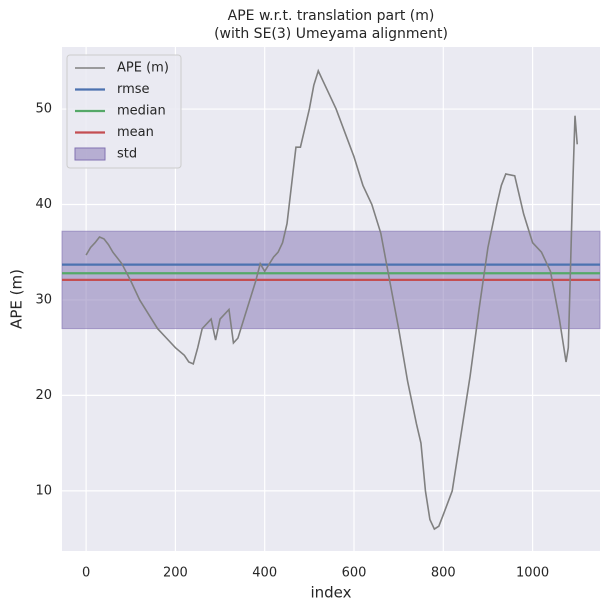  What do you see at coordinates (443, 573) in the screenshot?
I see `x-tick-label: 800` at bounding box center [443, 573].